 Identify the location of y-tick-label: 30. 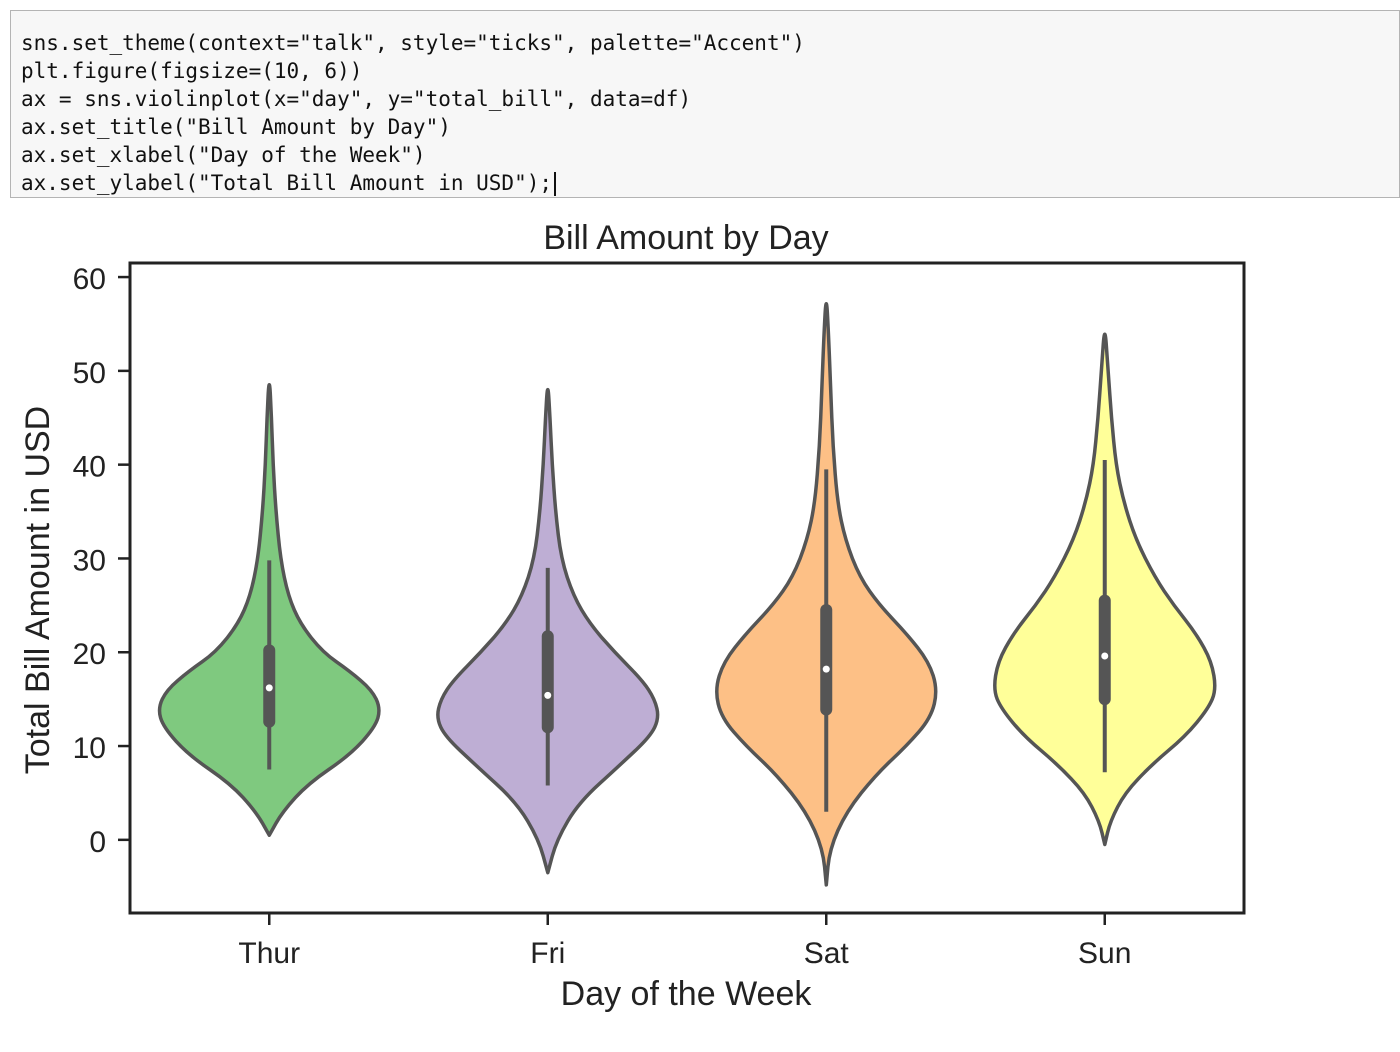
(89, 560).